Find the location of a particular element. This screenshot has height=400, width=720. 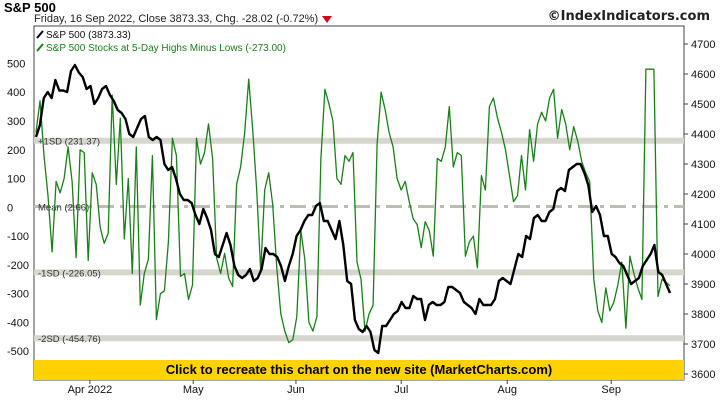

right-tick-label: 3600 is located at coordinates (703, 375).